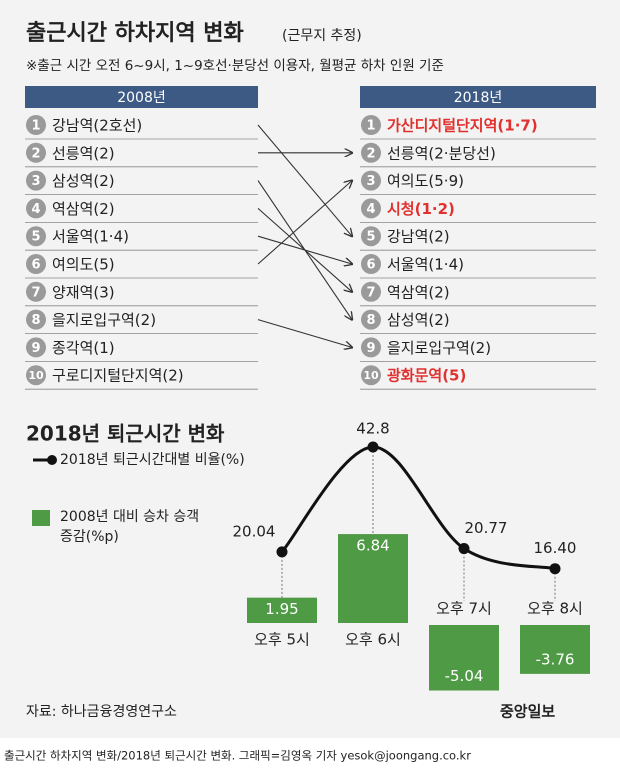  I want to click on bar-value-label: -5.04, so click(464, 676).